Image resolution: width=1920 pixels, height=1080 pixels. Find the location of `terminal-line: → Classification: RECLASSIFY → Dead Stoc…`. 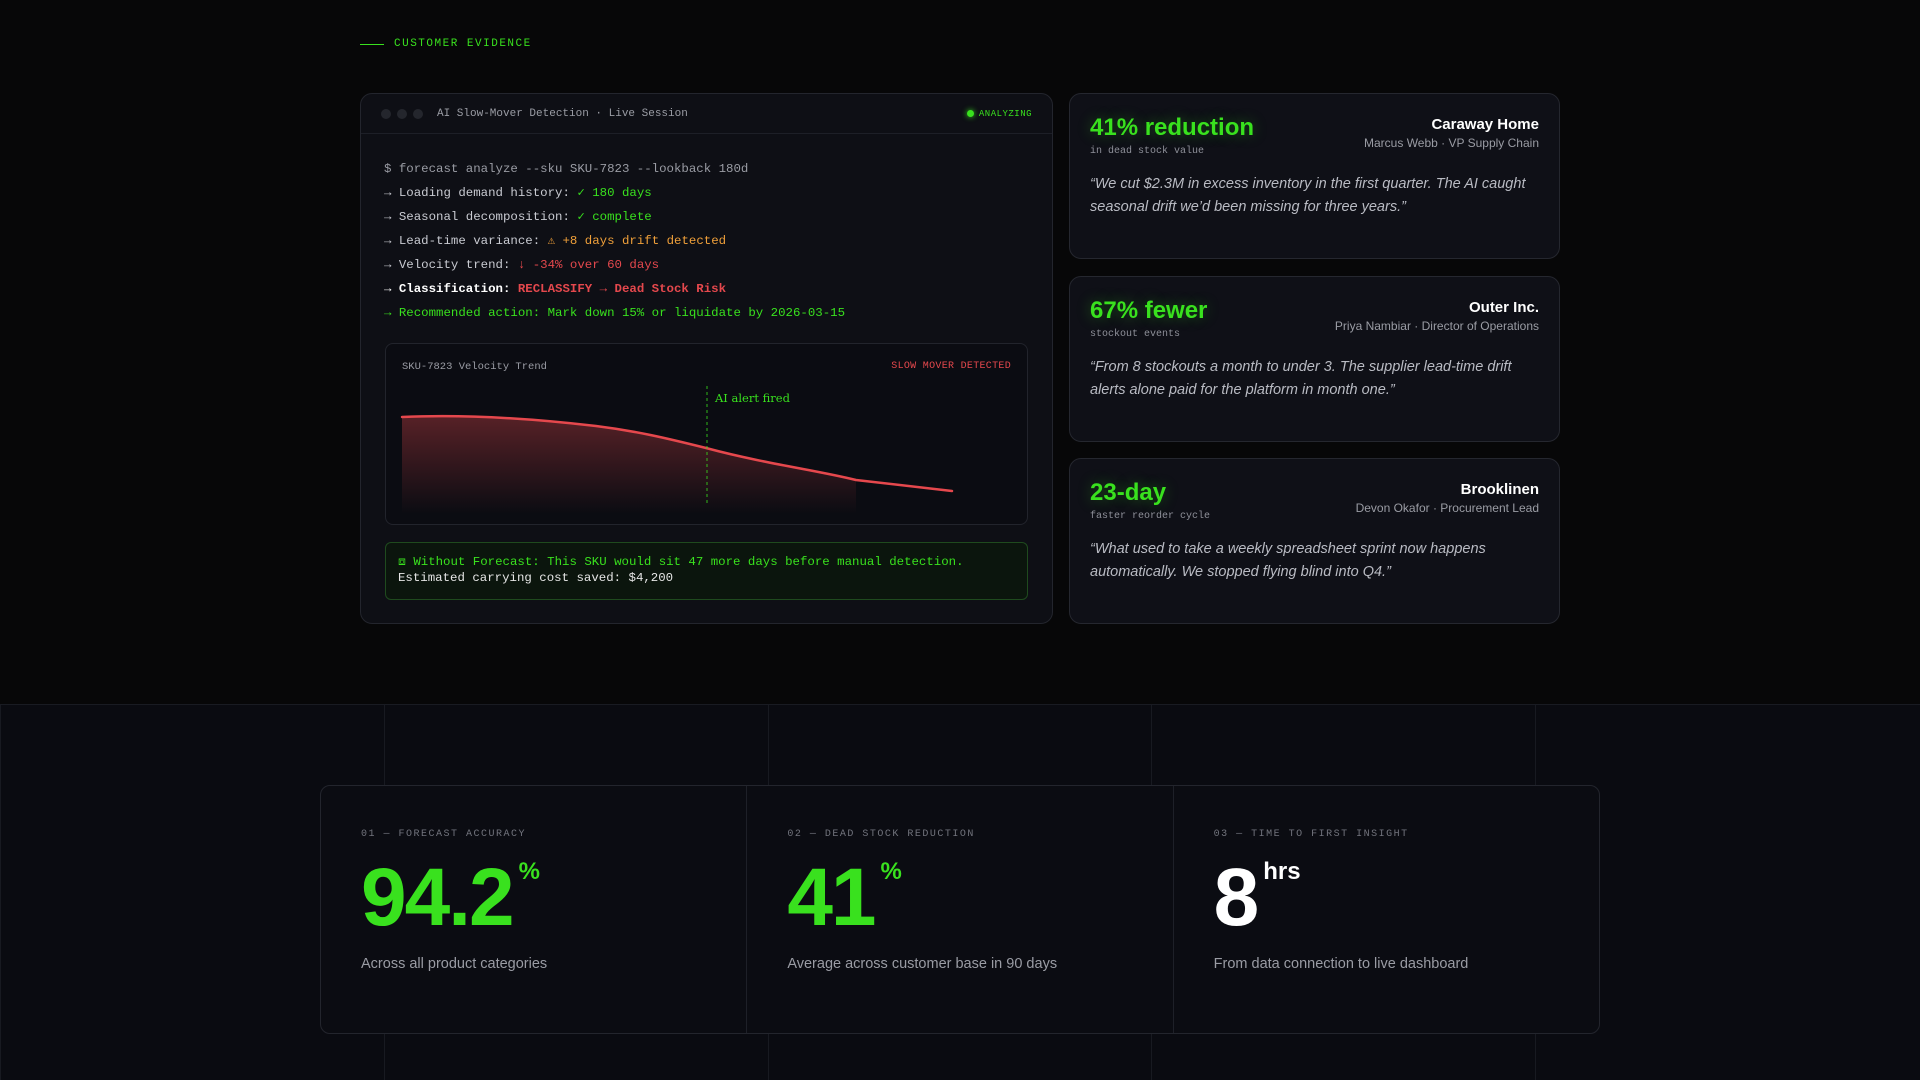

terminal-line: → Classification: RECLASSIFY → Dead Stoc… is located at coordinates (706, 289).